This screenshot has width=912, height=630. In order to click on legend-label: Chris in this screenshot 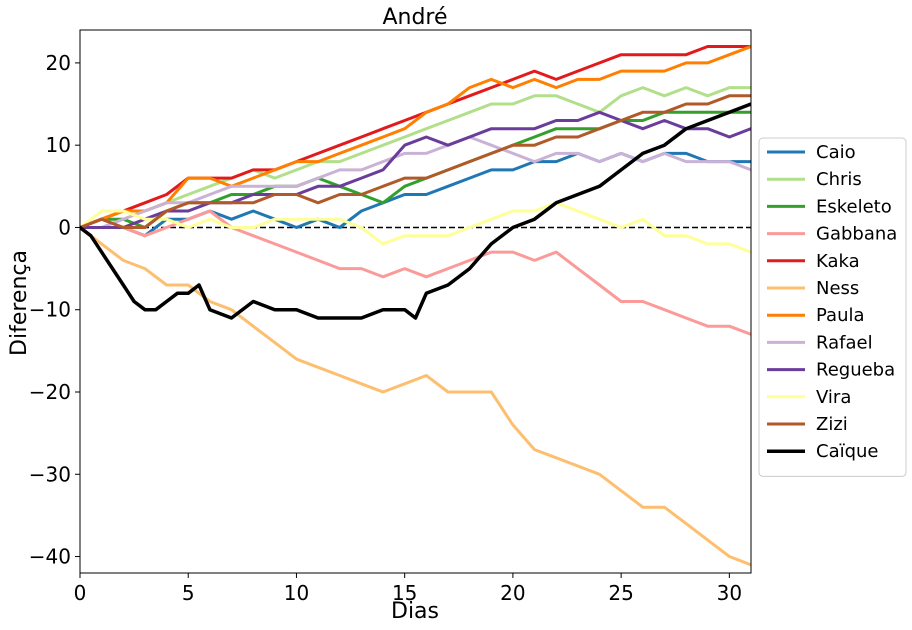, I will do `click(839, 179)`.